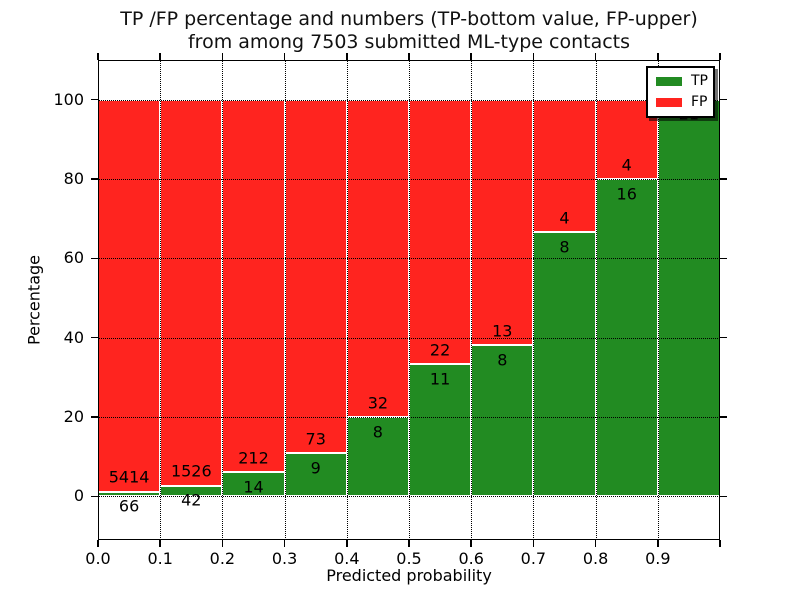  I want to click on x-tick-label: 0.2, so click(222, 558).